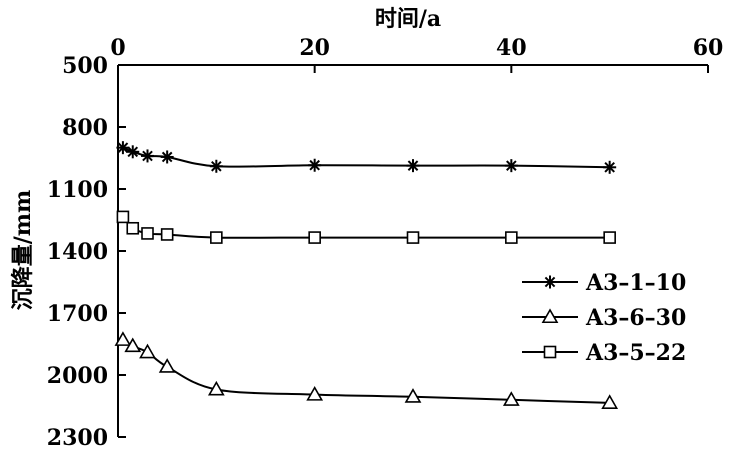 The height and width of the screenshot is (467, 751). I want to click on y-tick-label: 1700, so click(77, 314).